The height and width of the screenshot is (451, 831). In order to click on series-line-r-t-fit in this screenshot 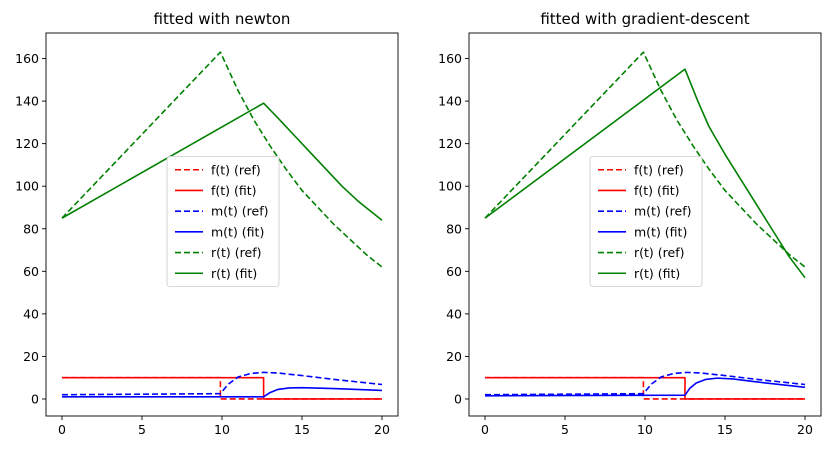, I will do `click(222, 161)`.